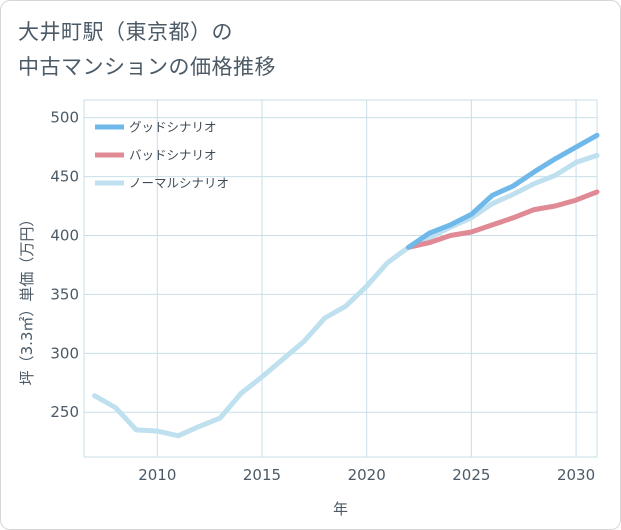 This screenshot has height=530, width=621. Describe the element at coordinates (503, 219) in the screenshot. I see `series-line-bad` at that location.